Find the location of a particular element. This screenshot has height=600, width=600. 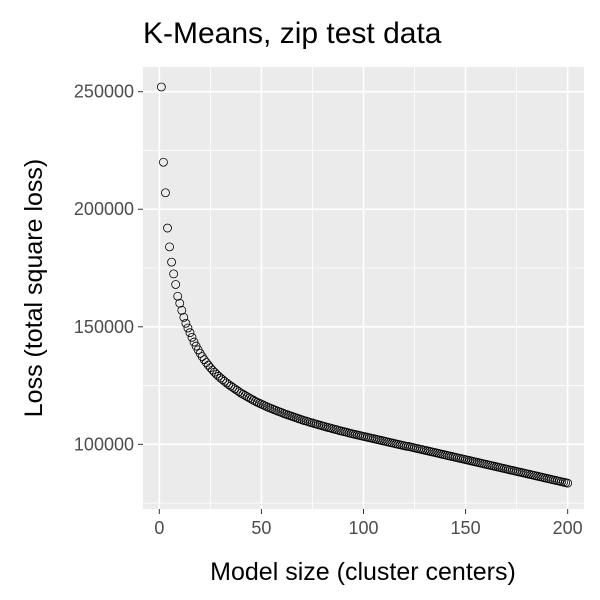

x-axis-title: Model size (cluster centers) is located at coordinates (363, 572).